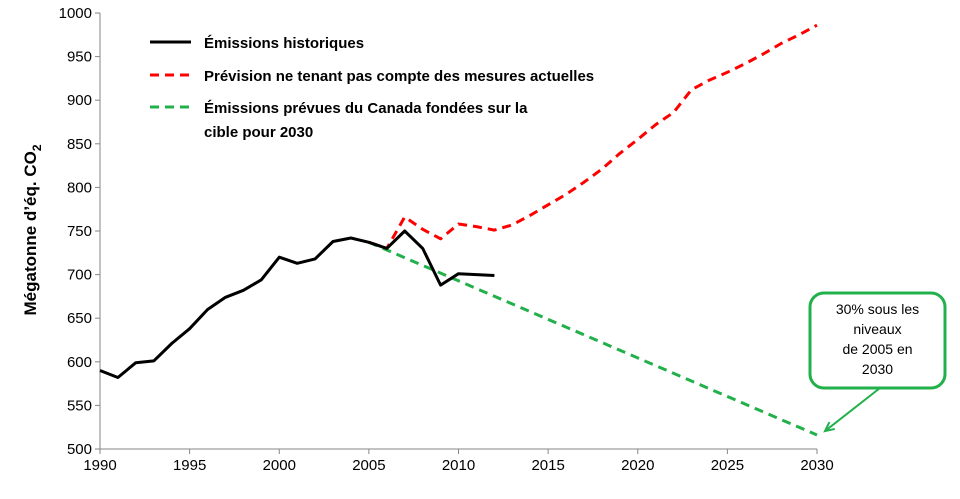 The width and height of the screenshot is (960, 499). What do you see at coordinates (637, 465) in the screenshot?
I see `x-tick-label: 2020` at bounding box center [637, 465].